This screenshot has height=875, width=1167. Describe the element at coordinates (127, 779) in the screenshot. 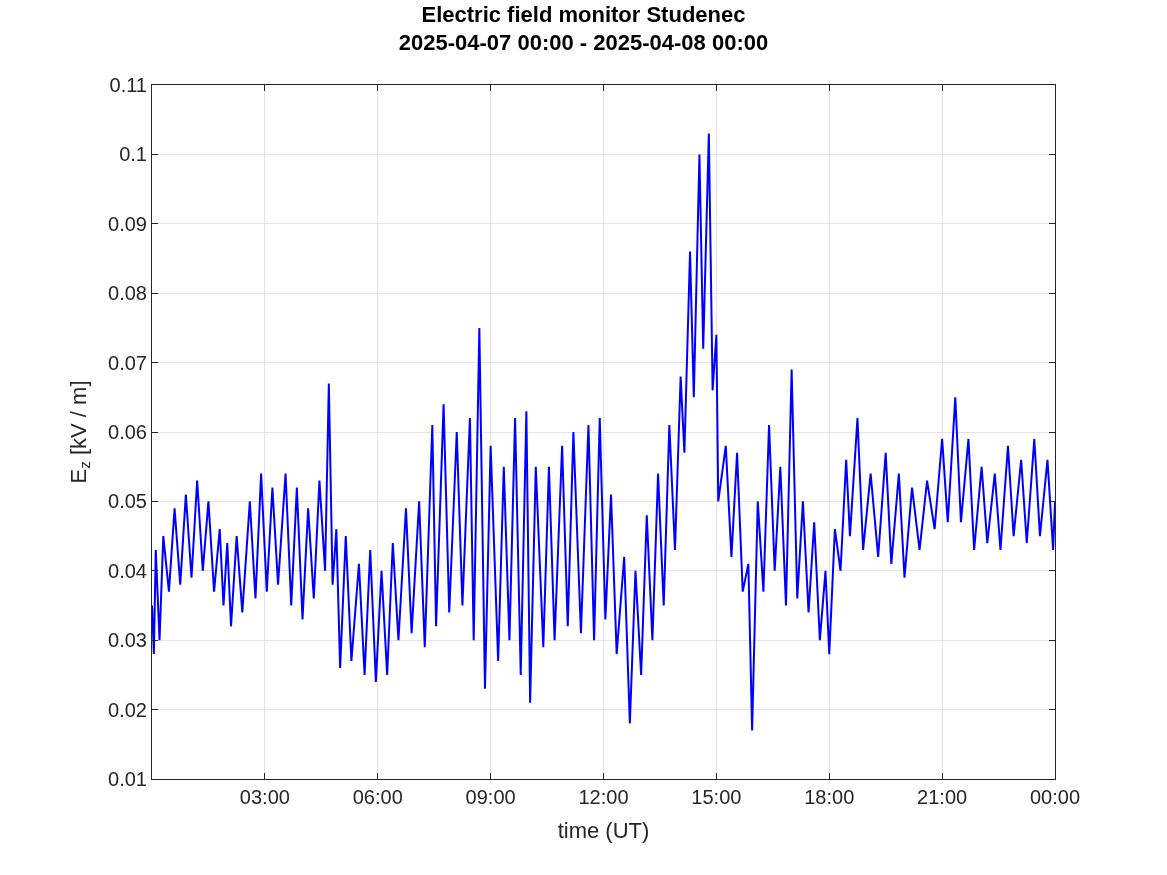

I see `y-tick-label: 0.01` at that location.